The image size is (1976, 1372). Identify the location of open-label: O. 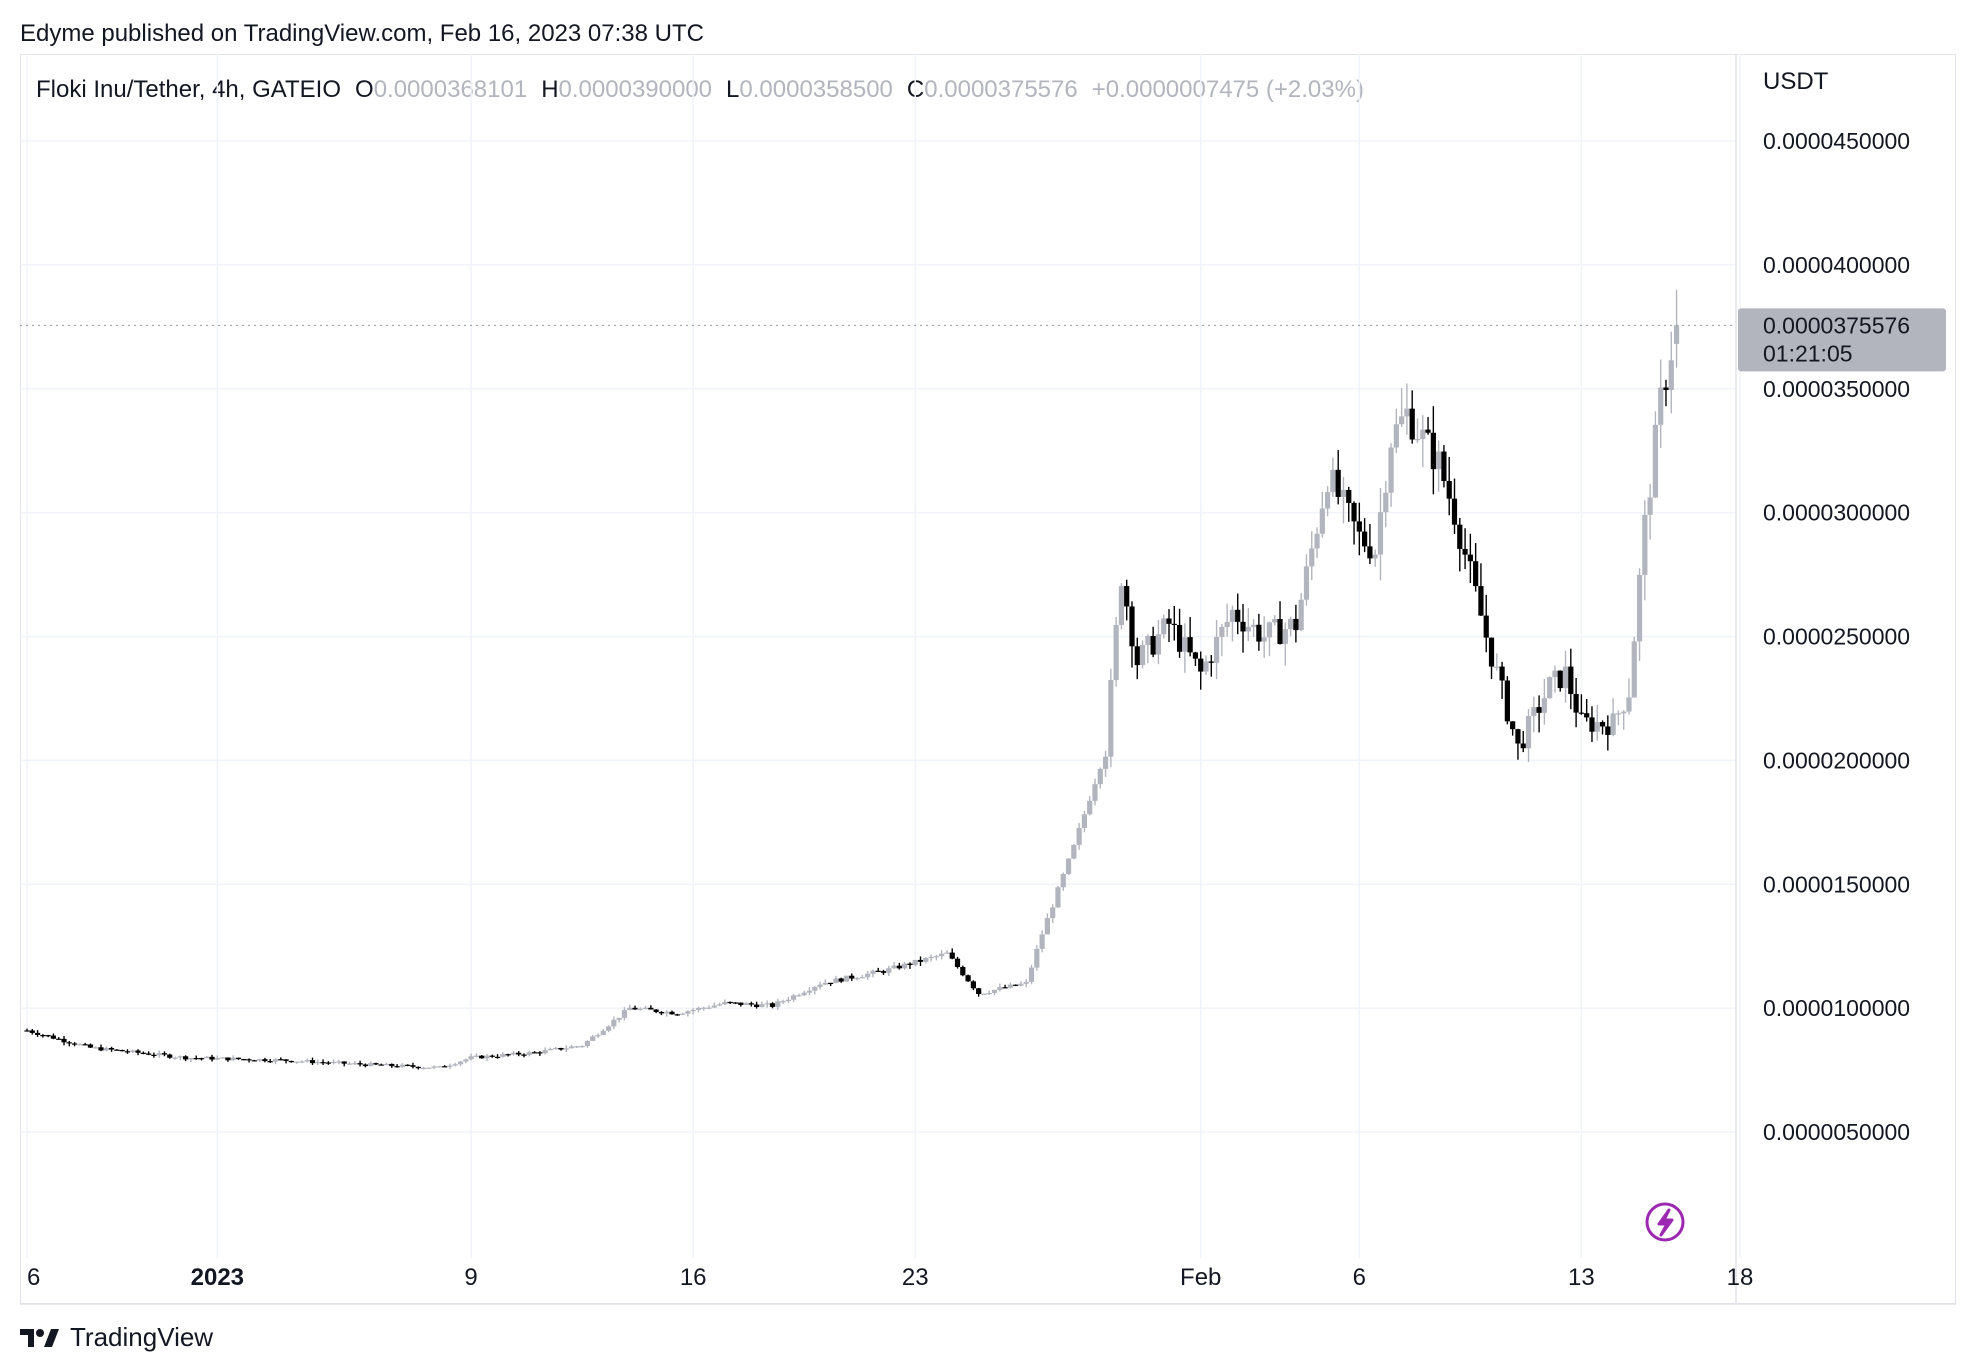
(364, 89).